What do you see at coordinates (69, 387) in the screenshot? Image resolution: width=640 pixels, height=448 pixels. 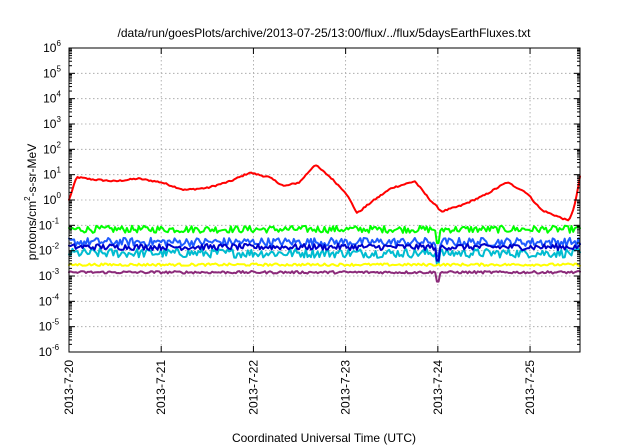 I see `x-tick-label: 2013-7-20` at bounding box center [69, 387].